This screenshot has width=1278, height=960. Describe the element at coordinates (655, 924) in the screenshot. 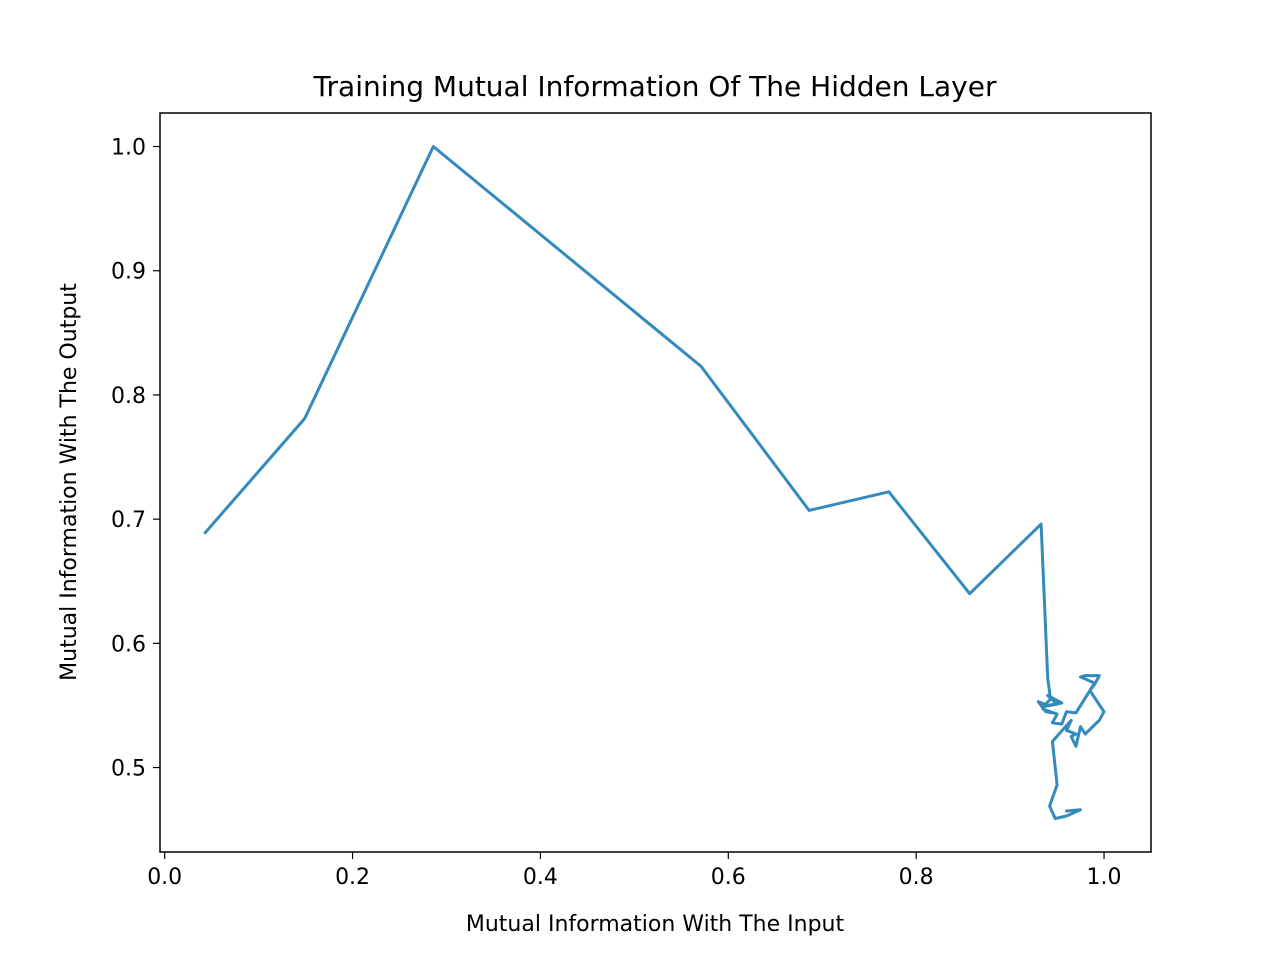

I see `x-axis-label: Mutual Information With The Input` at that location.